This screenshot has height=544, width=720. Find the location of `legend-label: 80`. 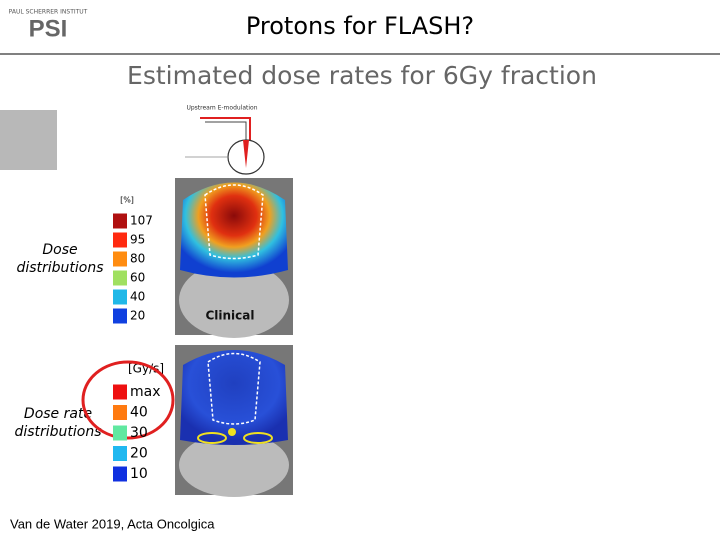

legend-label: 80 is located at coordinates (137, 259).